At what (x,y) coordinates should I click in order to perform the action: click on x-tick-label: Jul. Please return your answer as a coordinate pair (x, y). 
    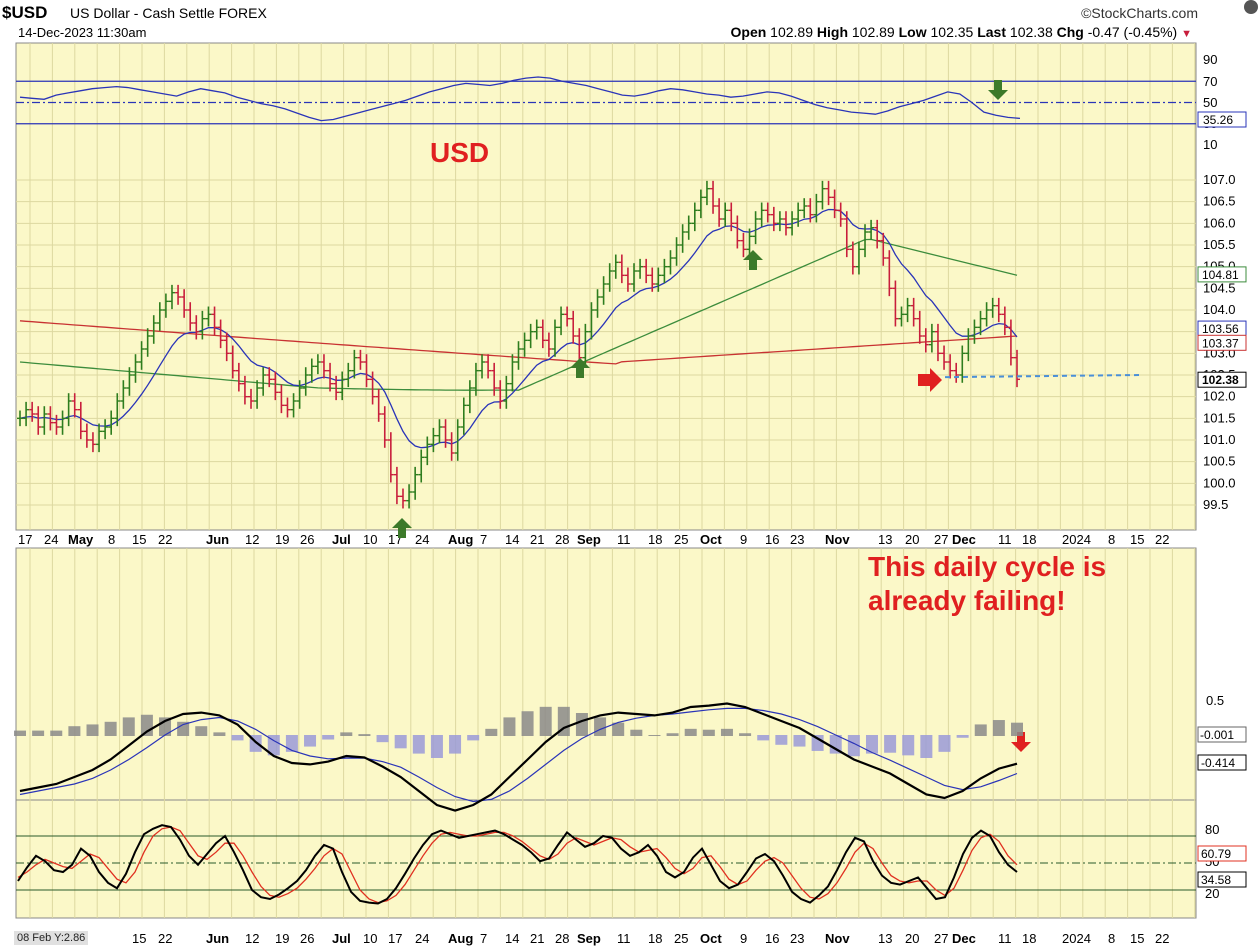
    Looking at the image, I should click on (341, 539).